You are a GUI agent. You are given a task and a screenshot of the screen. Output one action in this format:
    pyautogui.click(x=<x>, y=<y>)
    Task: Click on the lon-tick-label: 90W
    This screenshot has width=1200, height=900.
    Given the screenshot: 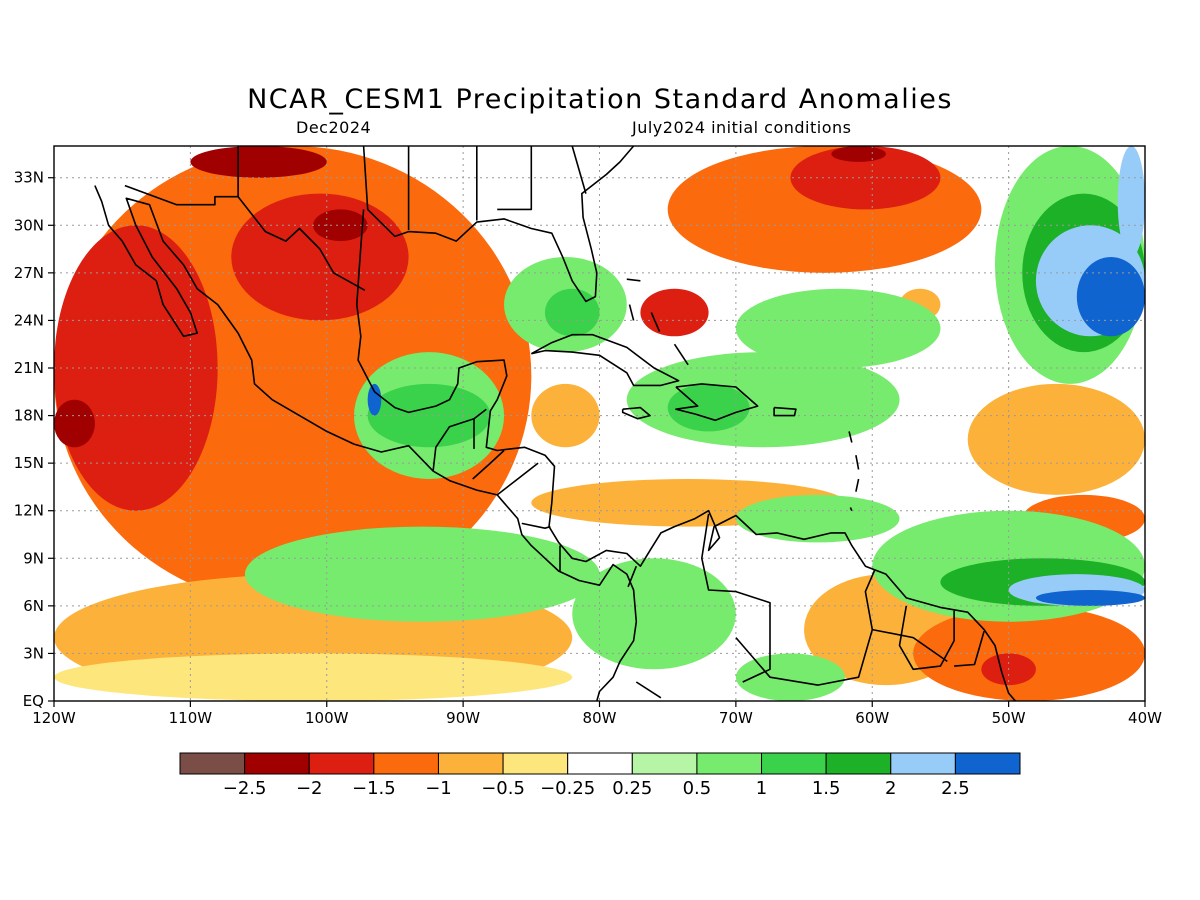 What is the action you would take?
    pyautogui.click(x=463, y=718)
    